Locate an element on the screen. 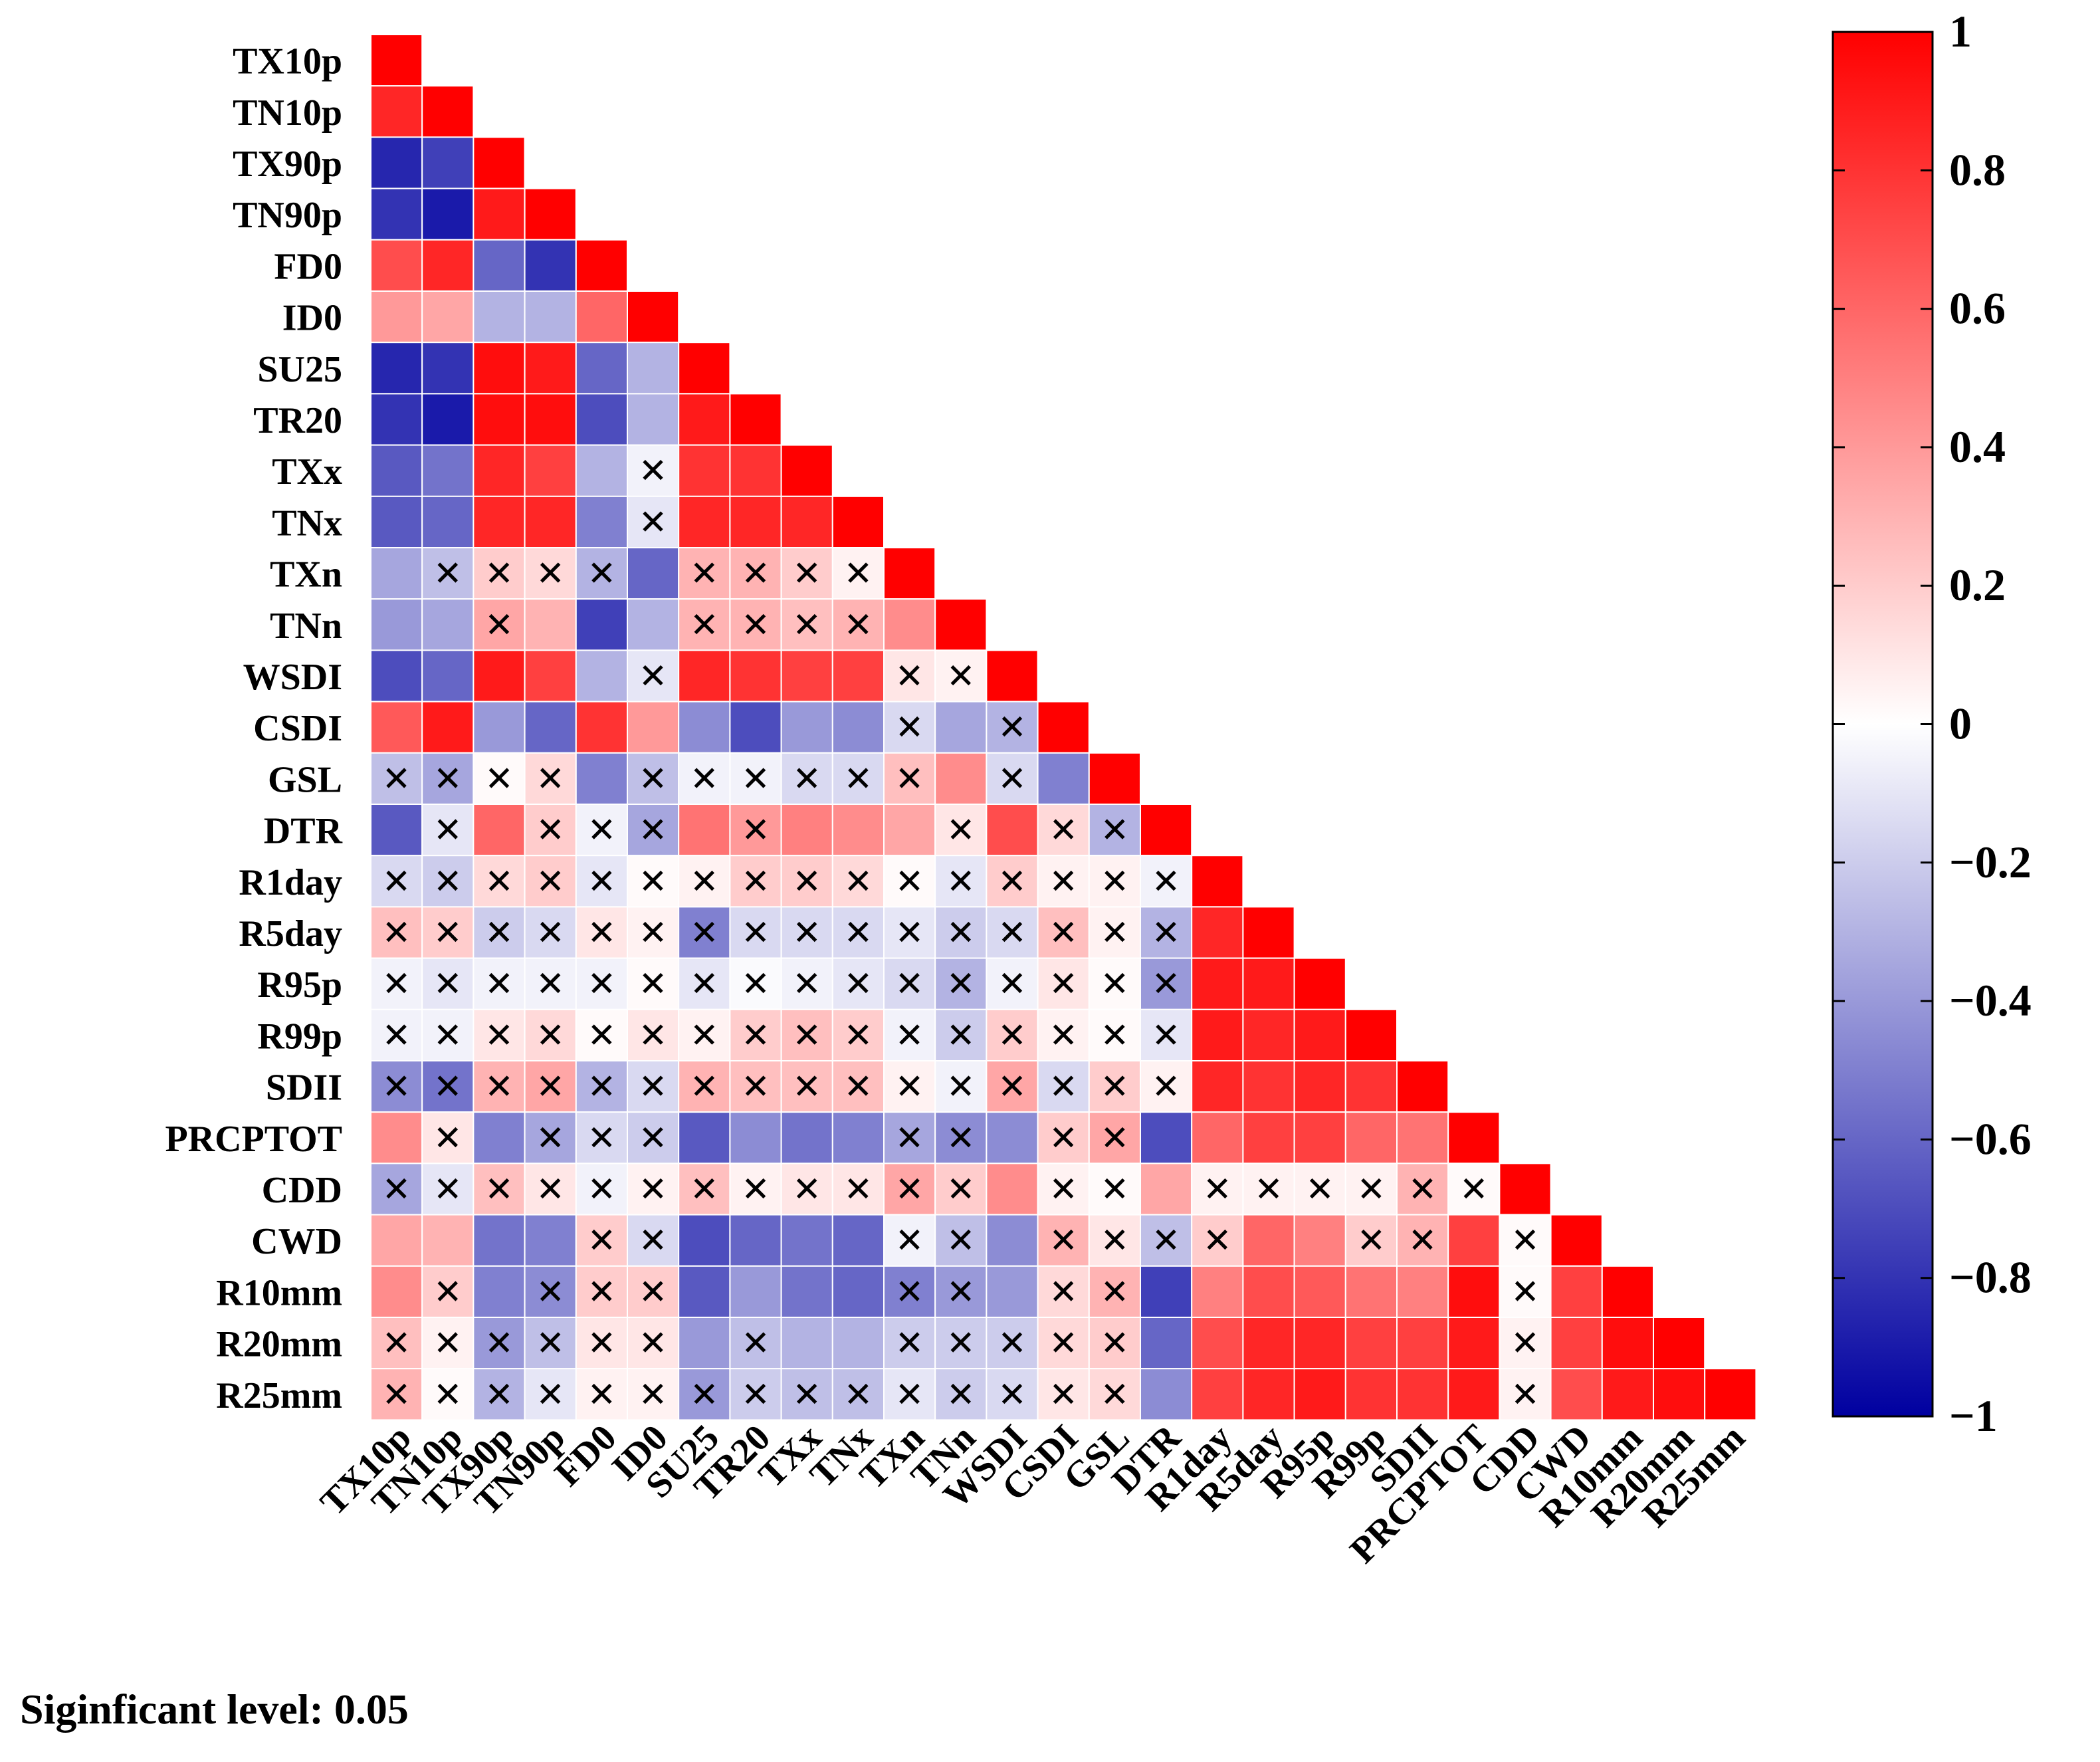  cell-R95p-CSDI is located at coordinates (1063, 984).